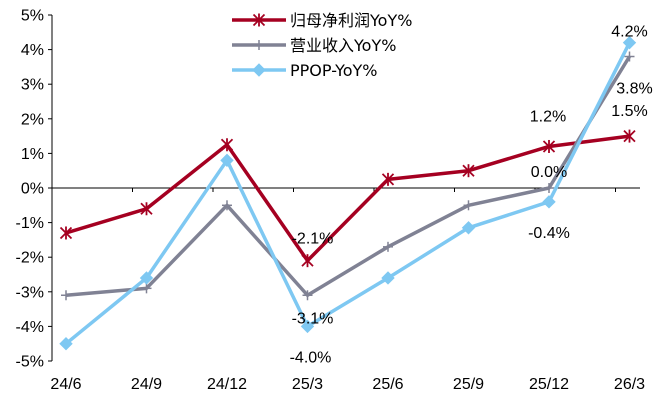 The height and width of the screenshot is (396, 654). I want to click on x-tick-label: 24/9, so click(146, 384).